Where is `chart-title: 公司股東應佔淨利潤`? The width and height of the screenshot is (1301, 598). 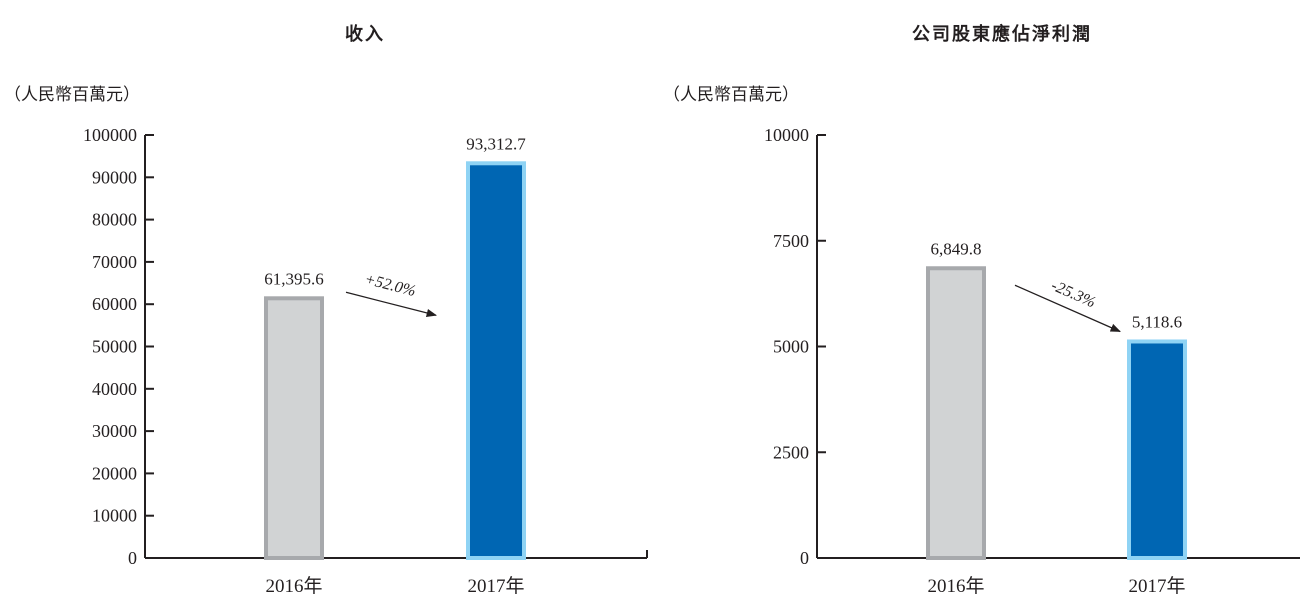 chart-title: 公司股東應佔淨利潤 is located at coordinates (1002, 34).